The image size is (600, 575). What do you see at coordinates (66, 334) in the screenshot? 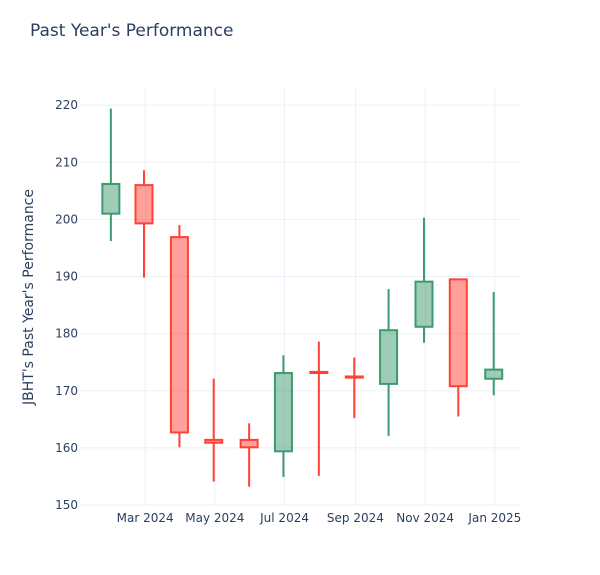
I see `y-tick-label: 180` at bounding box center [66, 334].